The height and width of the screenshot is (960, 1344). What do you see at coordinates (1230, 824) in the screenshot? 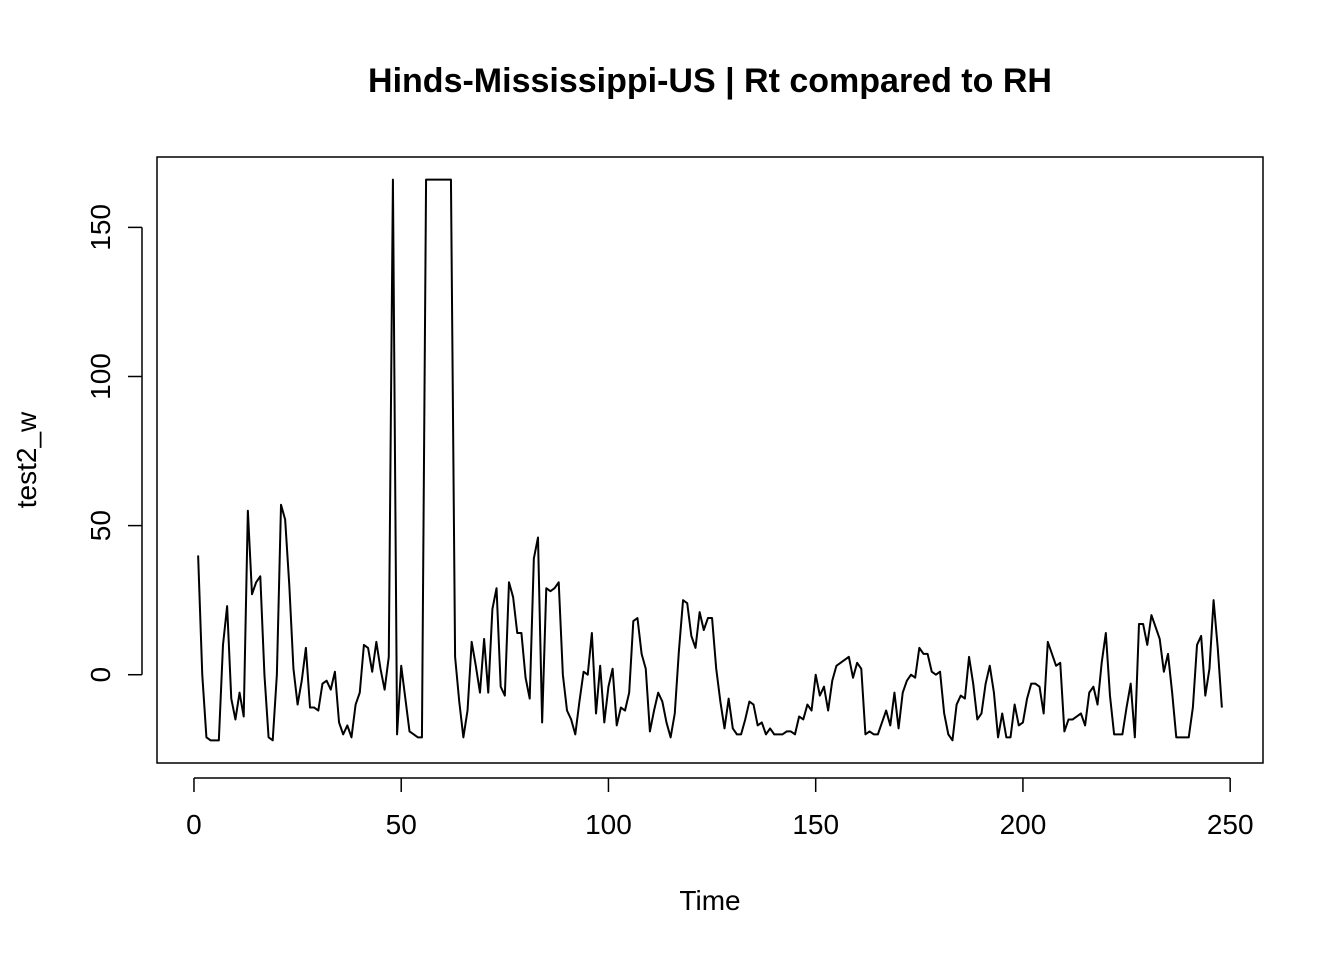
I see `x-tick-label: 250` at bounding box center [1230, 824].